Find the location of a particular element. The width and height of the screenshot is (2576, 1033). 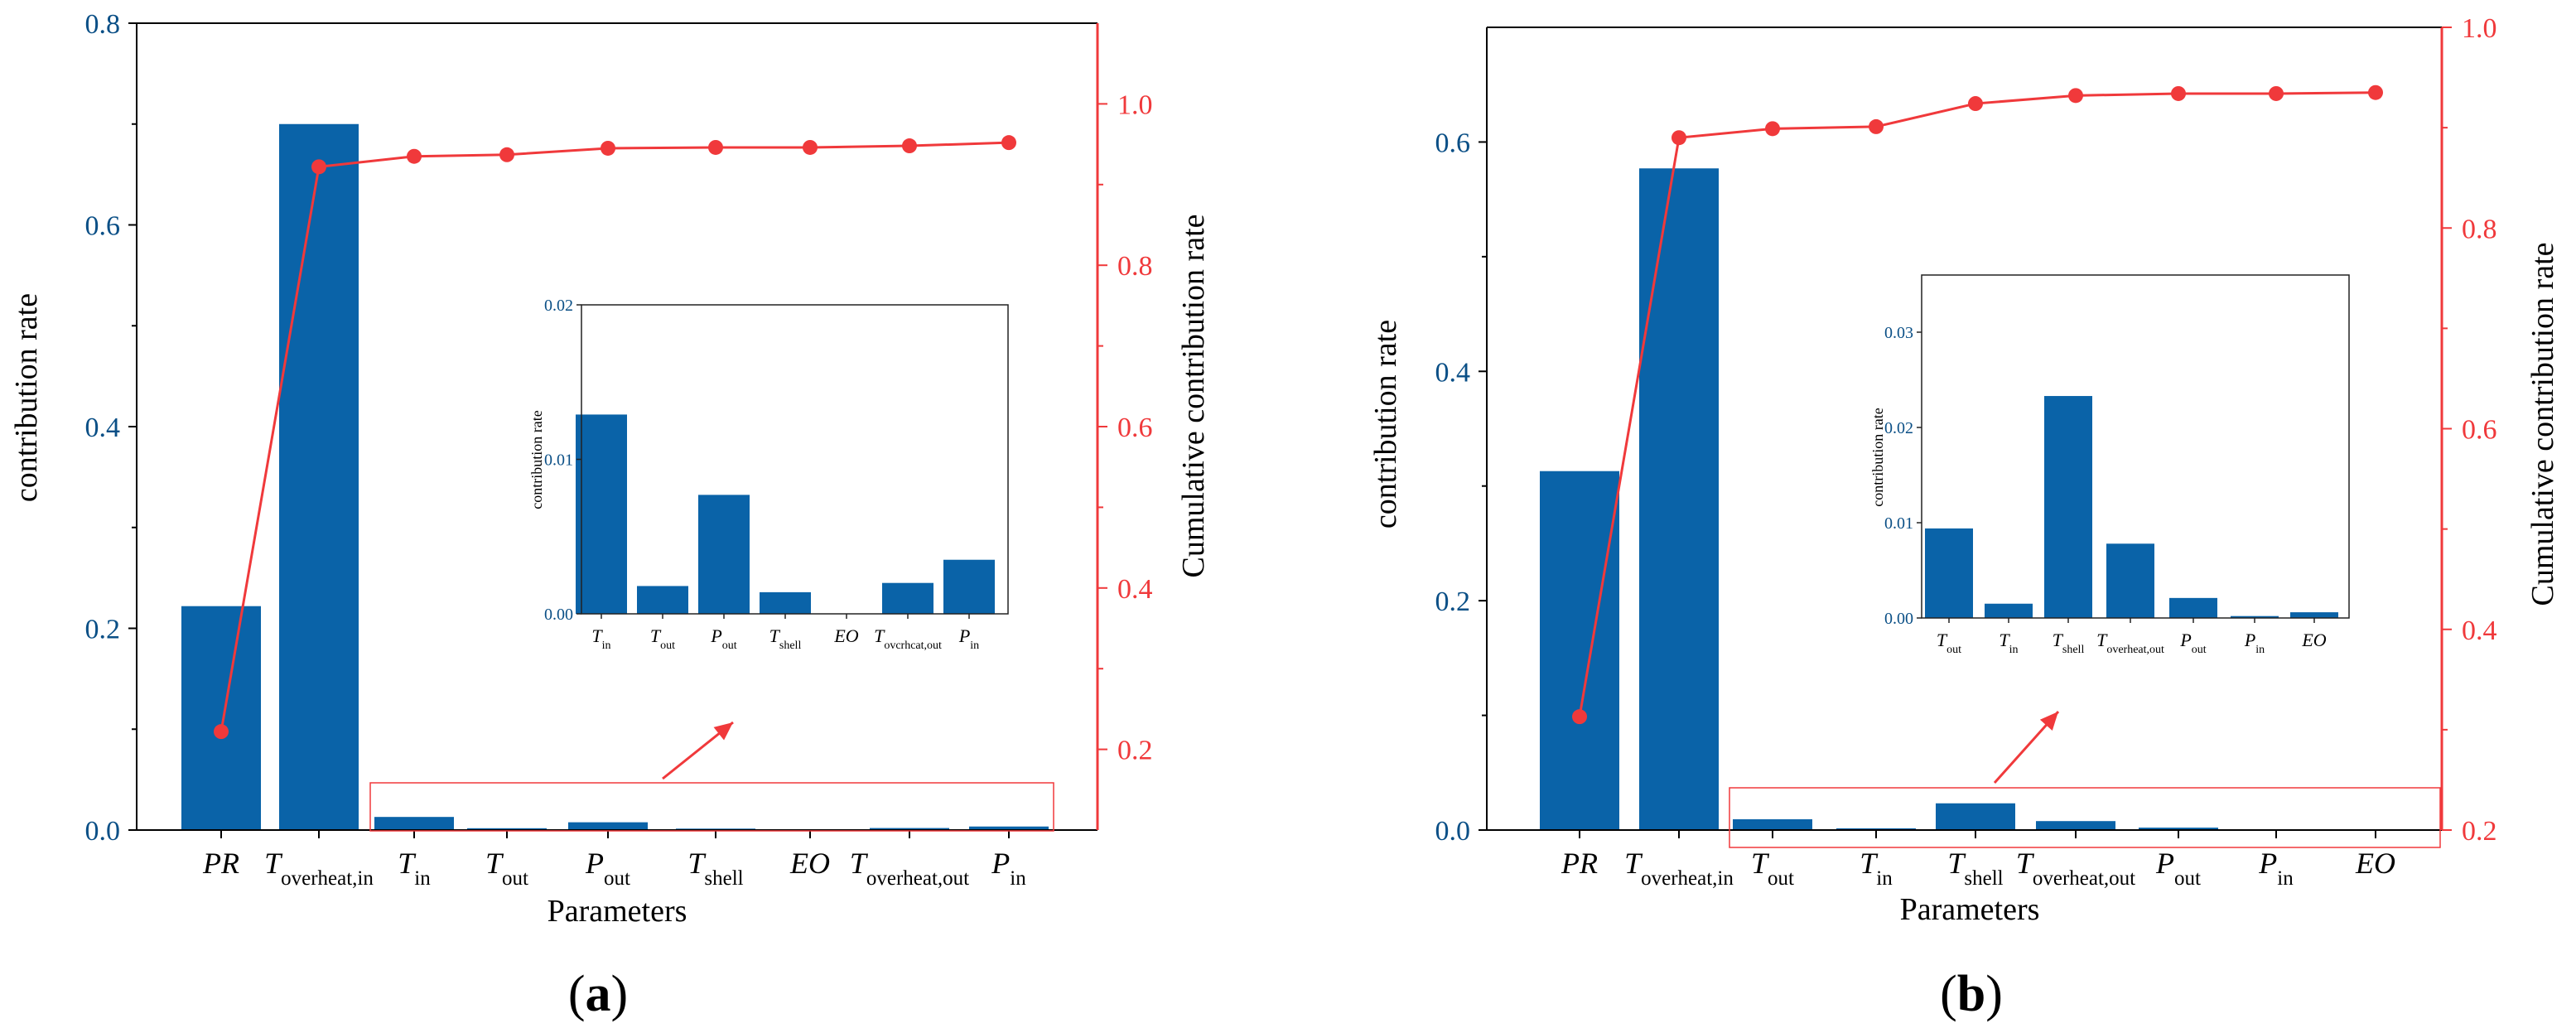

pointer-arrow-head is located at coordinates (723, 731).